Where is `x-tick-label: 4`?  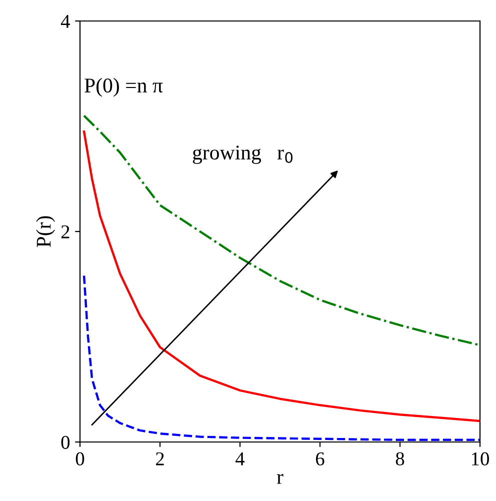
x-tick-label: 4 is located at coordinates (240, 459).